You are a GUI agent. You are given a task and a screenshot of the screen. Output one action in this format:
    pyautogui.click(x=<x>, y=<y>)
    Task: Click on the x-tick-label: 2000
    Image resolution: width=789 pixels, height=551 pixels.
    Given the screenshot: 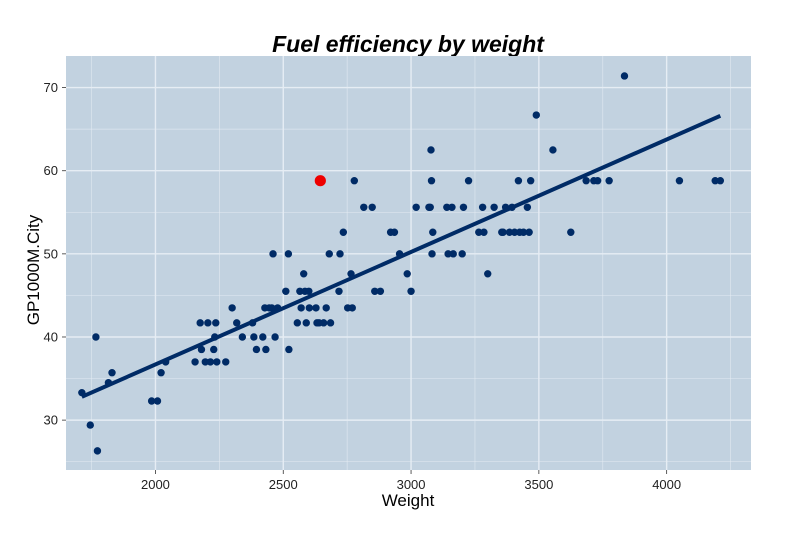 What is the action you would take?
    pyautogui.click(x=155, y=484)
    